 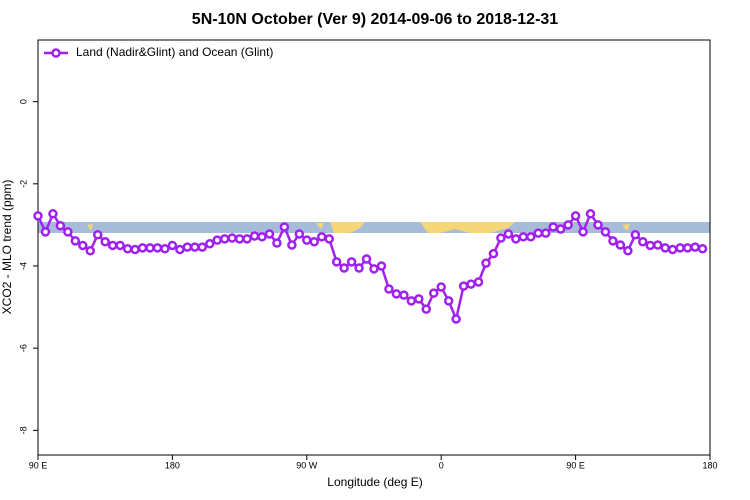 I want to click on x-tick-label: 90 W, so click(x=307, y=465).